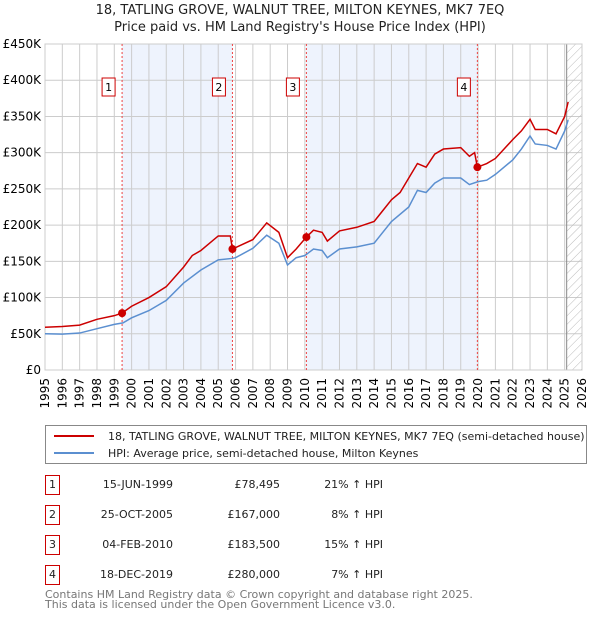 The image size is (600, 620). I want to click on legend-swatch-blue, so click(74, 453).